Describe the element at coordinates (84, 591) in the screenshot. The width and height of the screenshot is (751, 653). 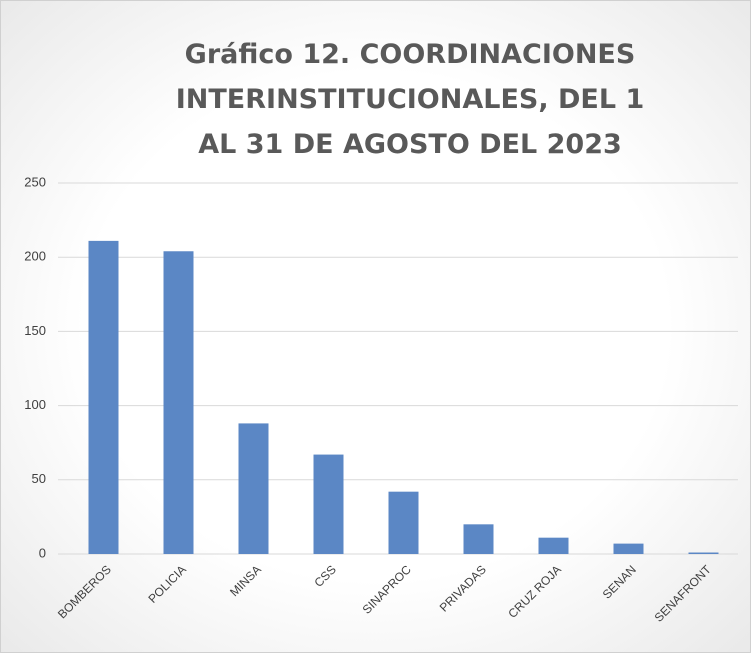
I see `x-tick-label: BOMBEROS` at that location.